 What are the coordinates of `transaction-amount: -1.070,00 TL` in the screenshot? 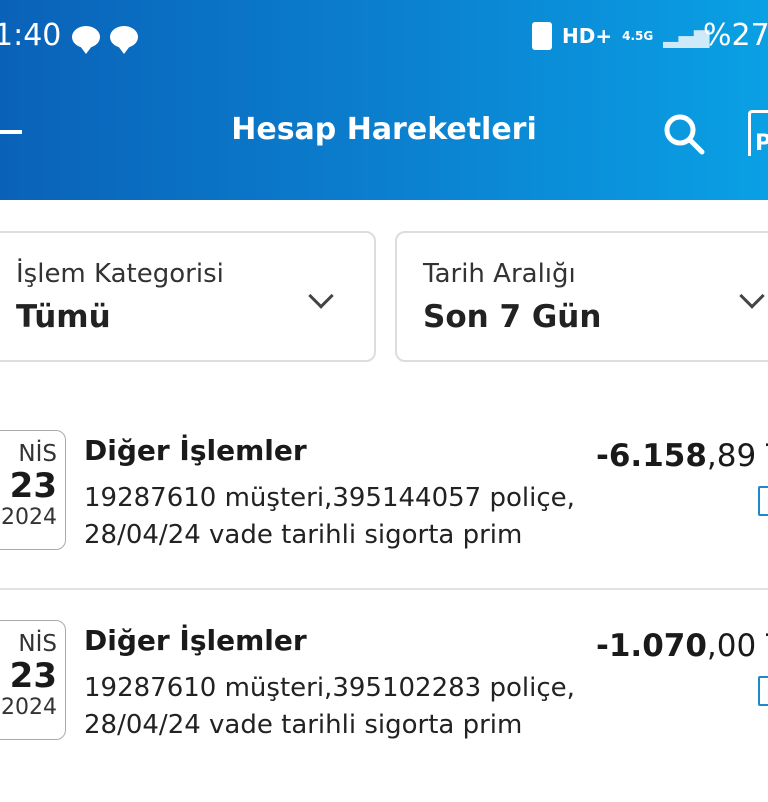 It's located at (682, 646).